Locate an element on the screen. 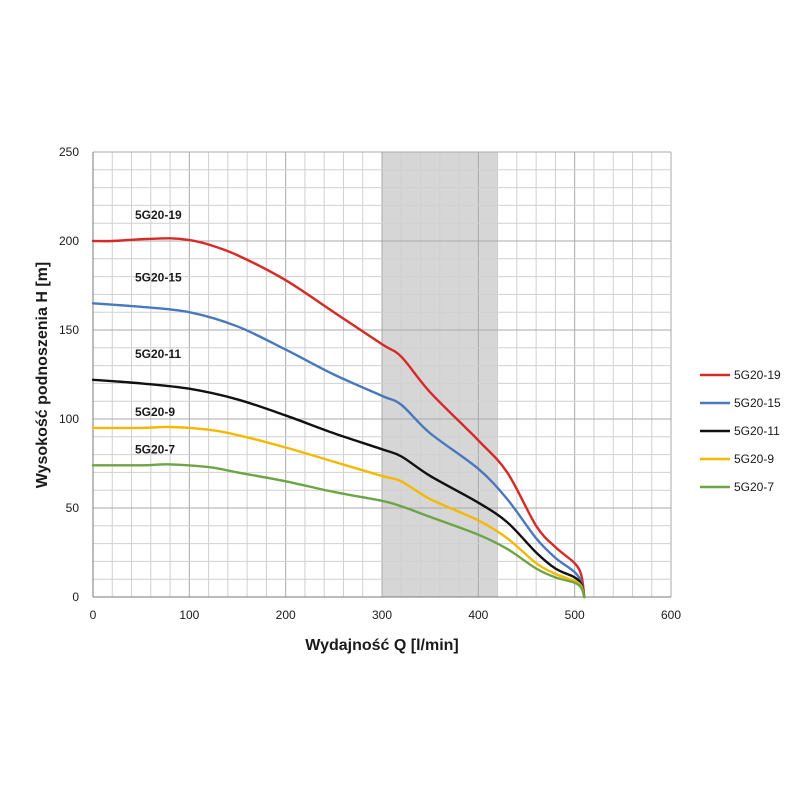  curve-label: 5G20-19 is located at coordinates (158, 215).